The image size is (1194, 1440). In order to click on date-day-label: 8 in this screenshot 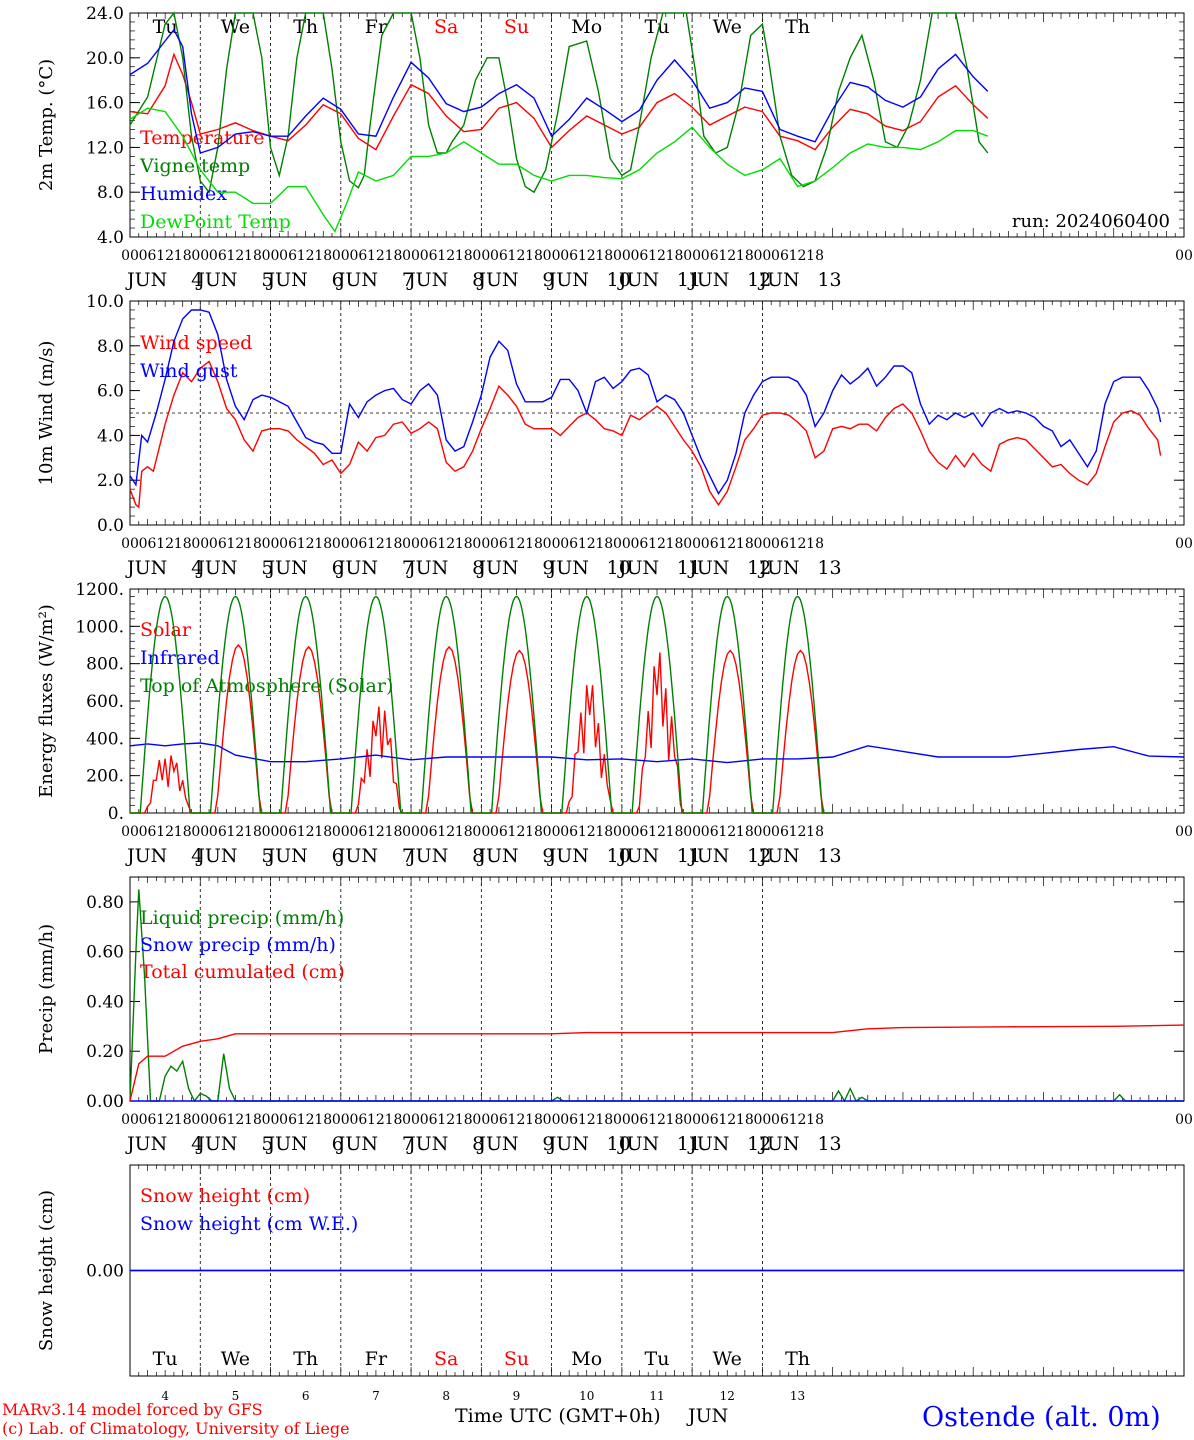, I will do `click(478, 856)`.